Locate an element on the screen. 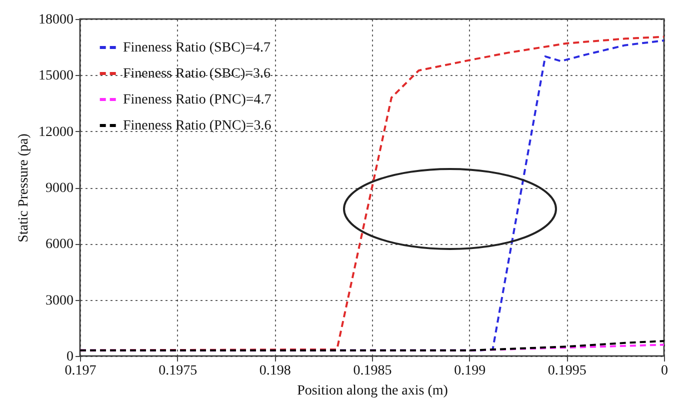 The image size is (684, 409). x-tick-label: 0 is located at coordinates (664, 371).